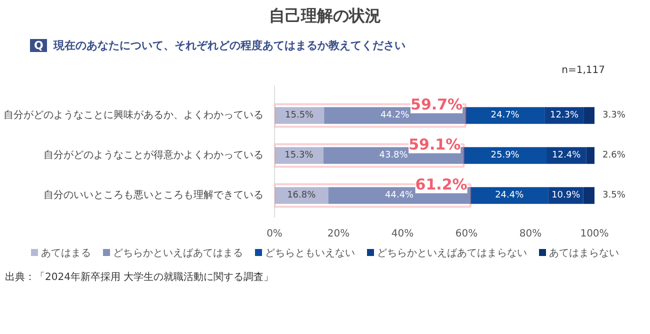 The width and height of the screenshot is (650, 334). What do you see at coordinates (583, 253) in the screenshot?
I see `legend-label: あてはまらない` at bounding box center [583, 253].